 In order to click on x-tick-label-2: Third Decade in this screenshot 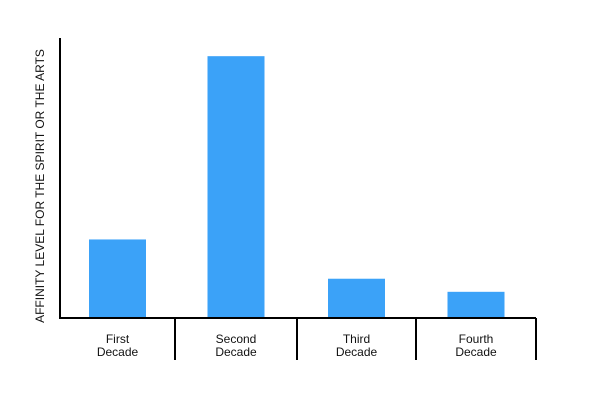, I will do `click(357, 345)`.